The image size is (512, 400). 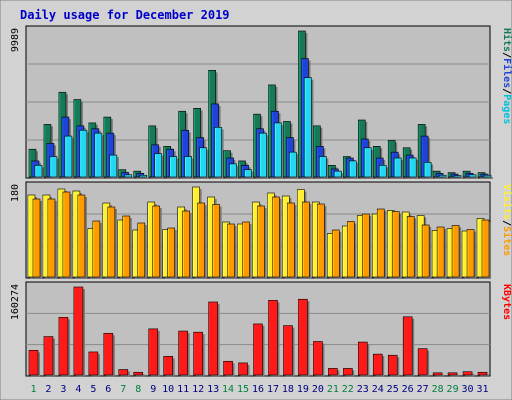 What do you see at coordinates (33, 389) in the screenshot?
I see `x-tick-1: 1` at bounding box center [33, 389].